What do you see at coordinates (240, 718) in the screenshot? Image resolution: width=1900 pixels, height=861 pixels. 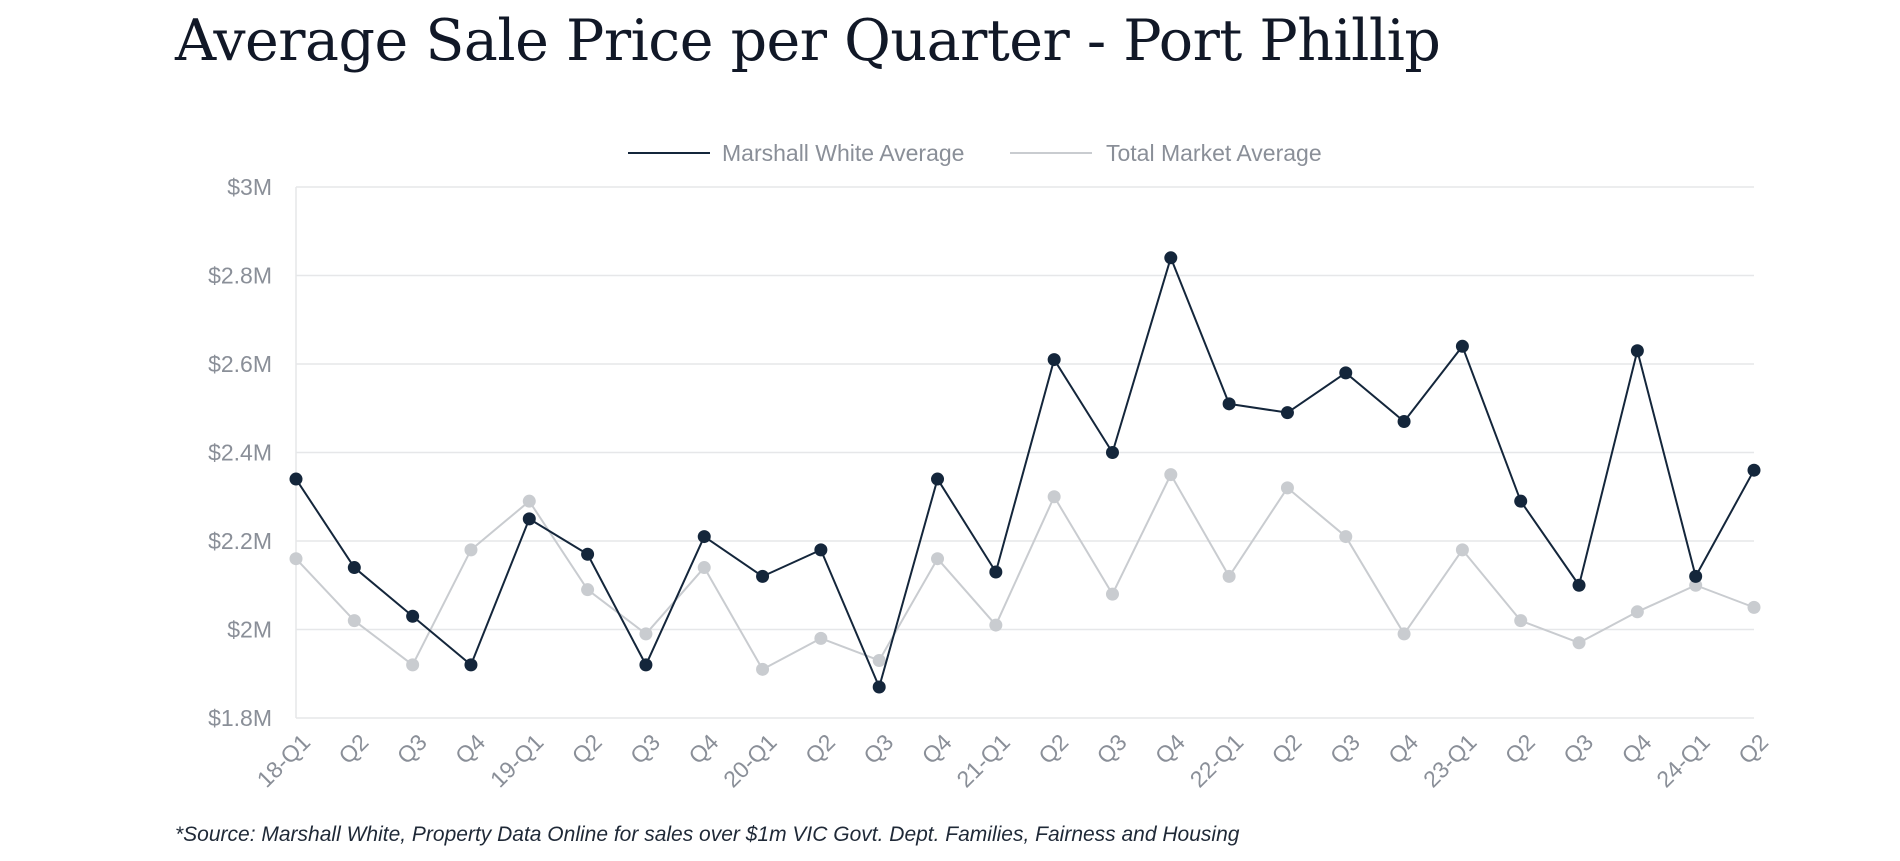 I see `y-tick-label: $1.8M` at bounding box center [240, 718].